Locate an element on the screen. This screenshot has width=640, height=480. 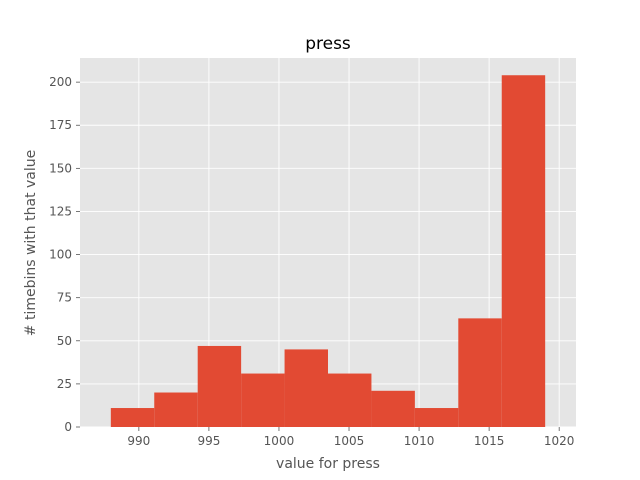
y-tick-label: 75 is located at coordinates (64, 298).